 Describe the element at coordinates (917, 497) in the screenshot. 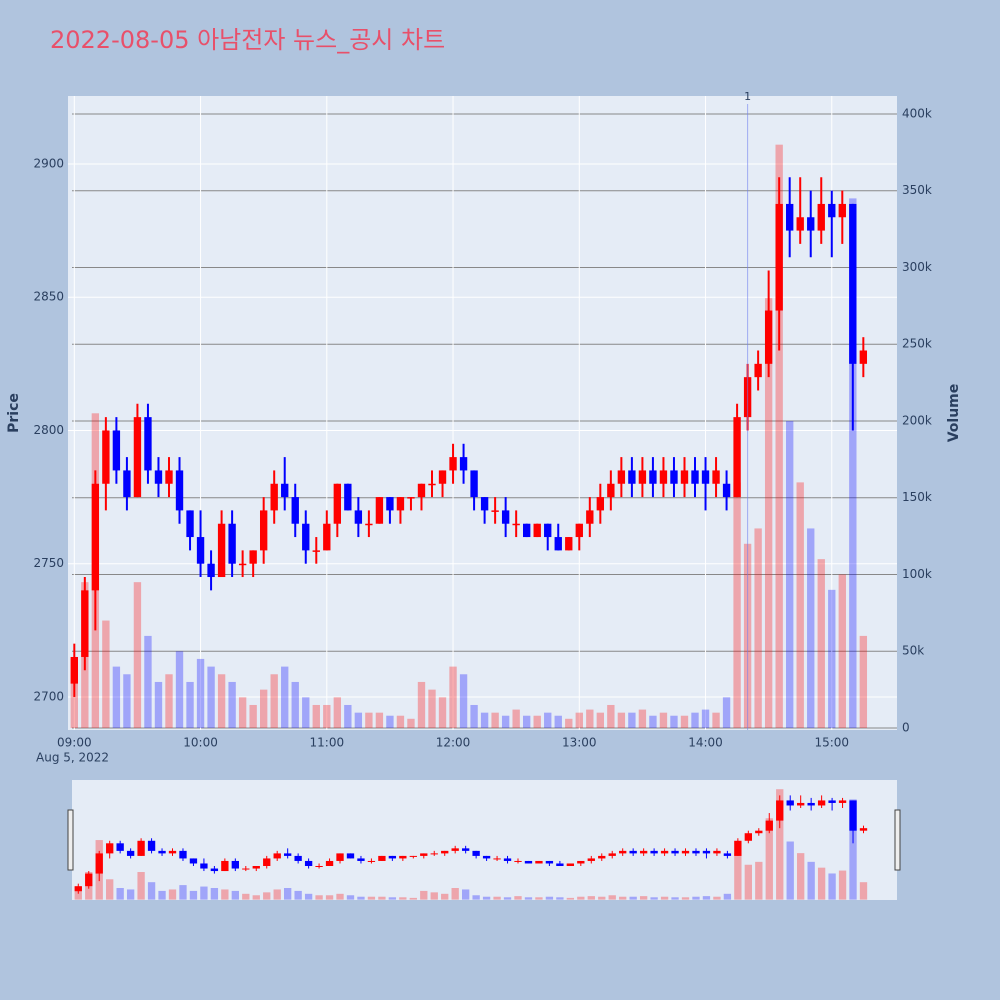

I see `y2-tick-label: 150k` at that location.